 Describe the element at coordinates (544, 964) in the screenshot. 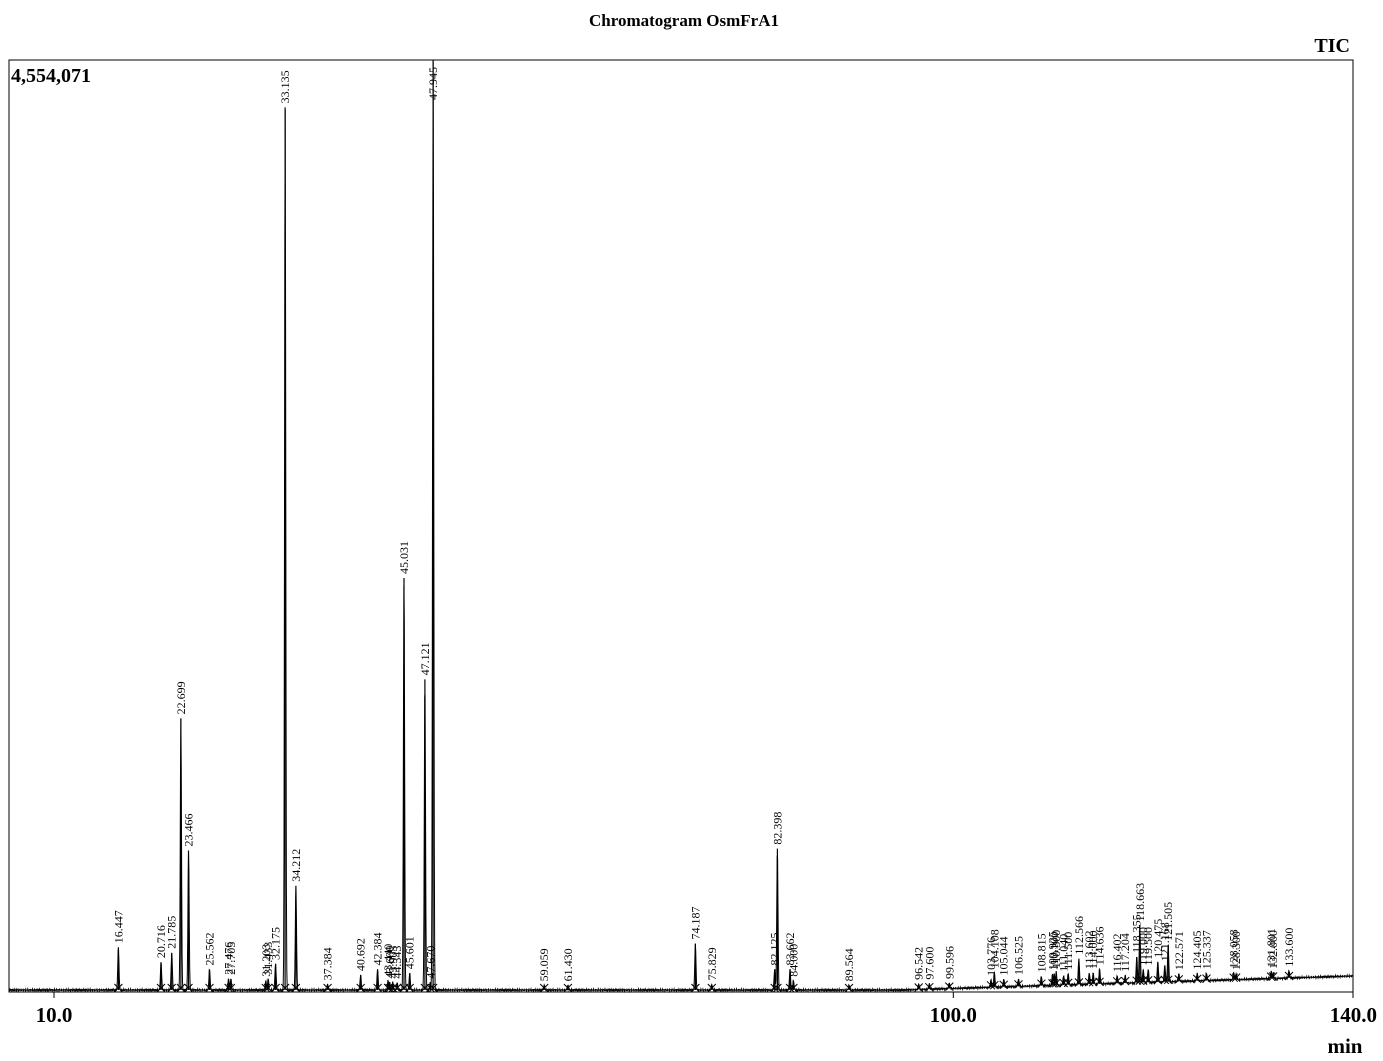

I see `peak-label: 59.059` at that location.